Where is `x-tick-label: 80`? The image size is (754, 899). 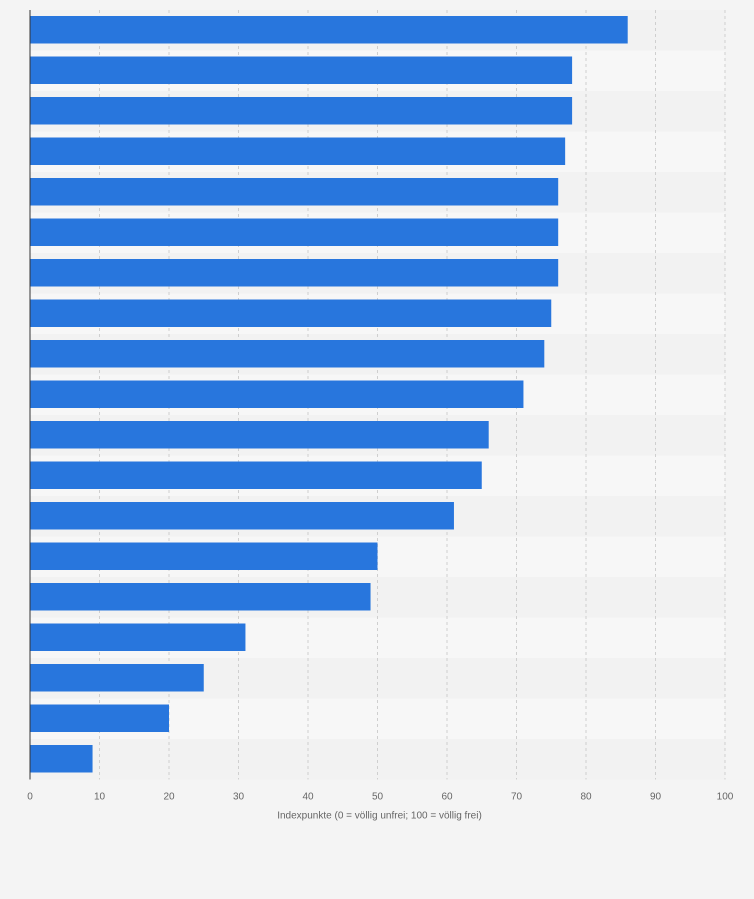 x-tick-label: 80 is located at coordinates (586, 797).